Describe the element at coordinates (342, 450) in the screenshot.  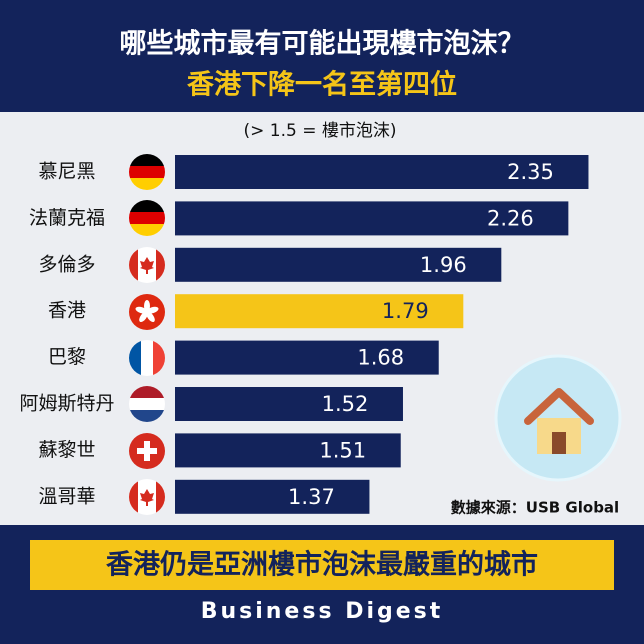
I see `value-label: 1.51` at that location.